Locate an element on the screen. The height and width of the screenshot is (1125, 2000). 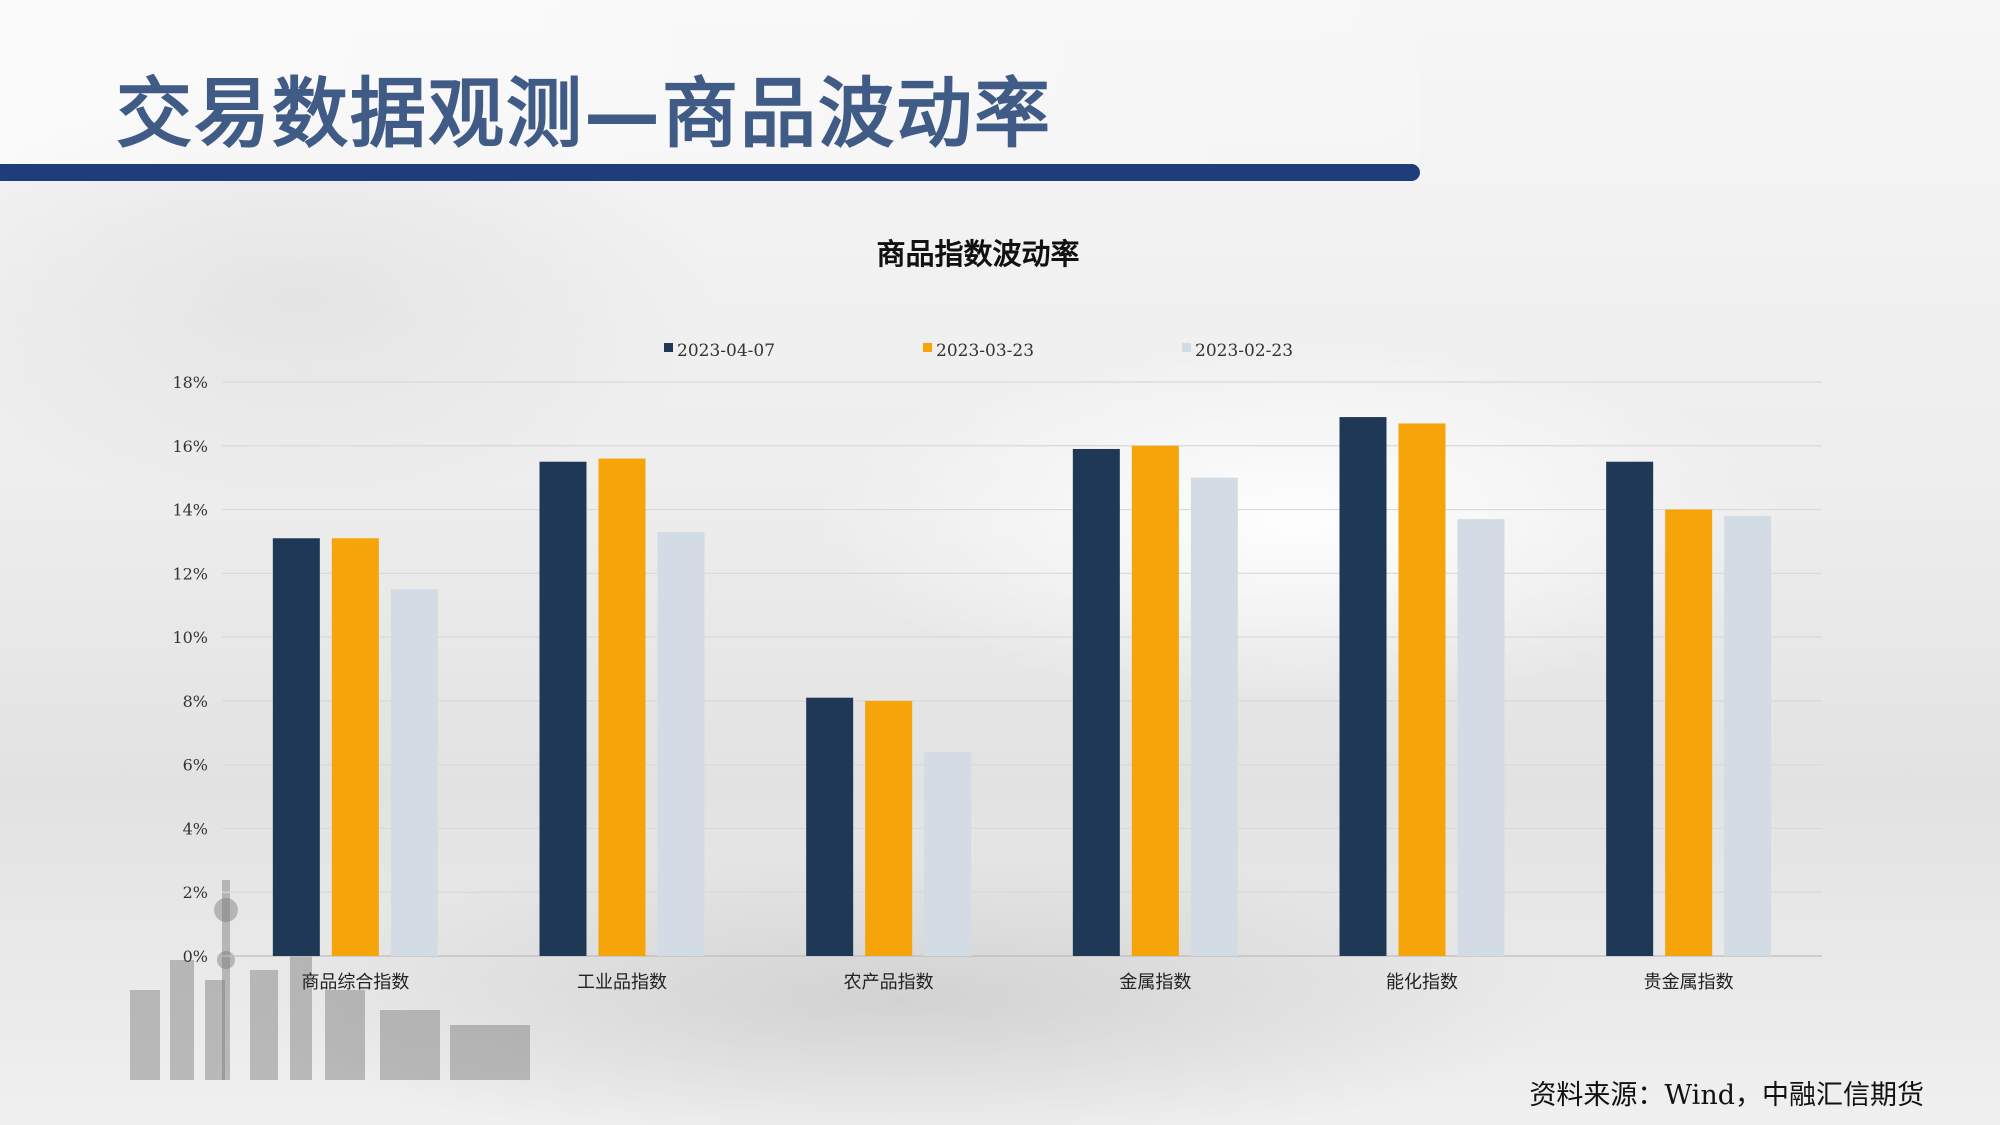
bar-2023-02-23-能化指数 is located at coordinates (1481, 737).